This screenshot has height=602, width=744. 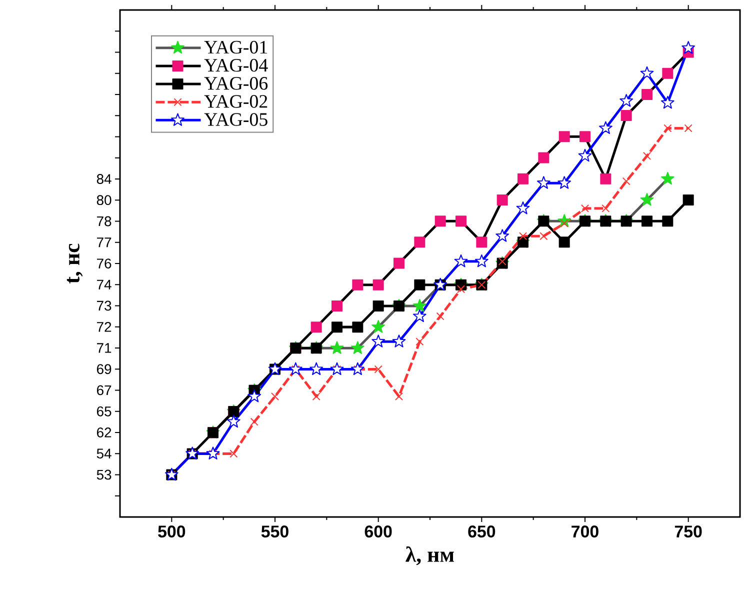 I want to click on text: 54, so click(x=104, y=453).